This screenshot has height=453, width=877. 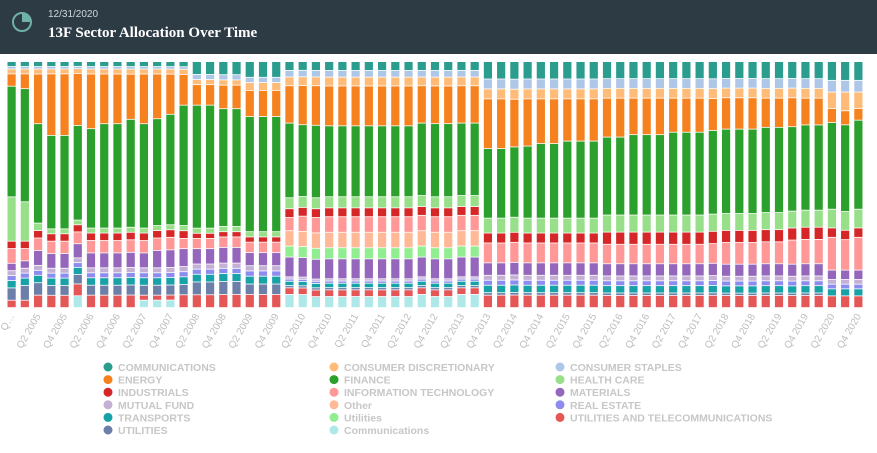 What do you see at coordinates (140, 381) in the screenshot?
I see `legend-label: ENERGY` at bounding box center [140, 381].